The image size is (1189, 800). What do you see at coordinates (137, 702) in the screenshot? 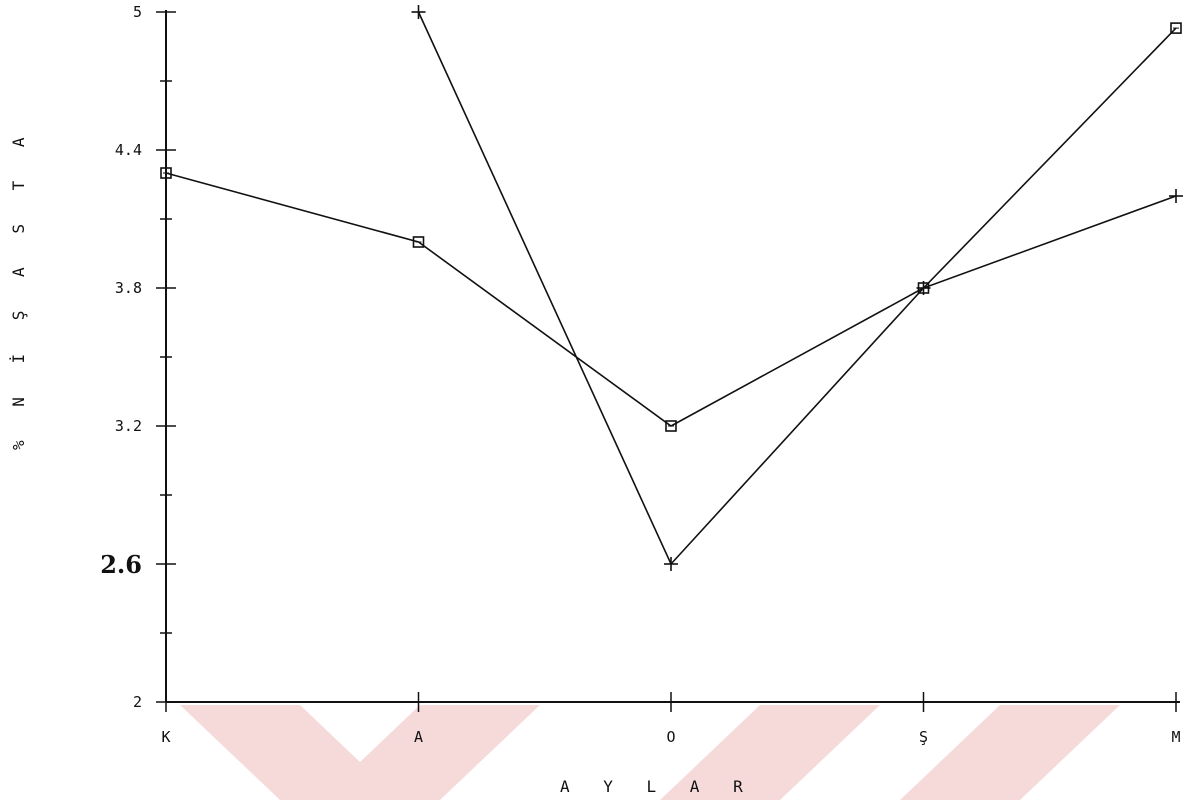
I see `y-tick-label: 2` at bounding box center [137, 702].